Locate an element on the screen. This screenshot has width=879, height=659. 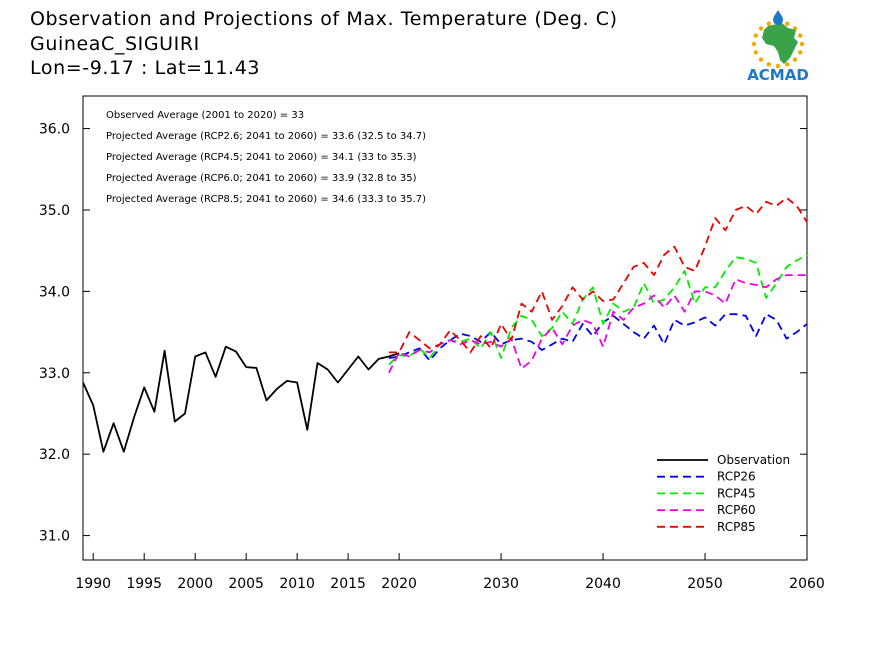
series-line-rcp26 is located at coordinates (598, 337).